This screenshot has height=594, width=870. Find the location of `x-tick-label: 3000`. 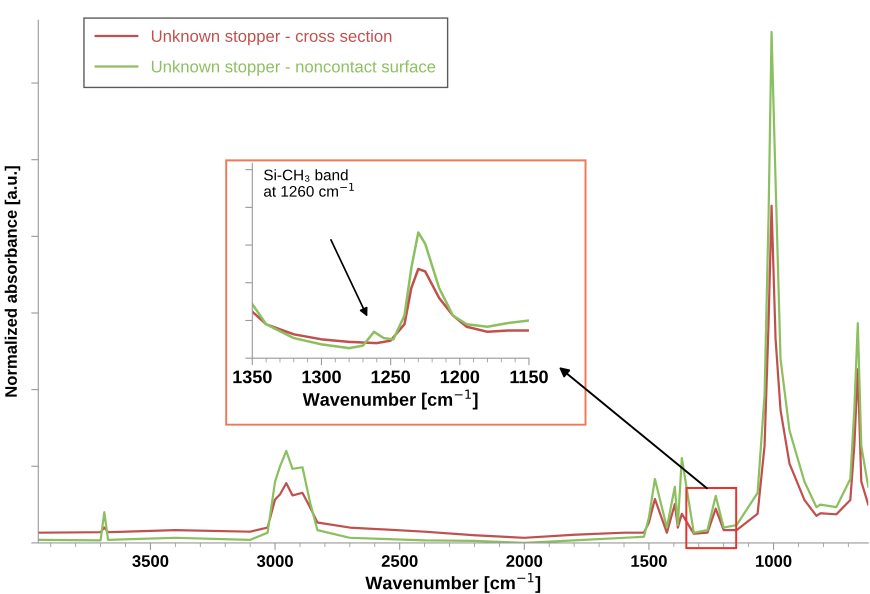

x-tick-label: 3000 is located at coordinates (274, 561).